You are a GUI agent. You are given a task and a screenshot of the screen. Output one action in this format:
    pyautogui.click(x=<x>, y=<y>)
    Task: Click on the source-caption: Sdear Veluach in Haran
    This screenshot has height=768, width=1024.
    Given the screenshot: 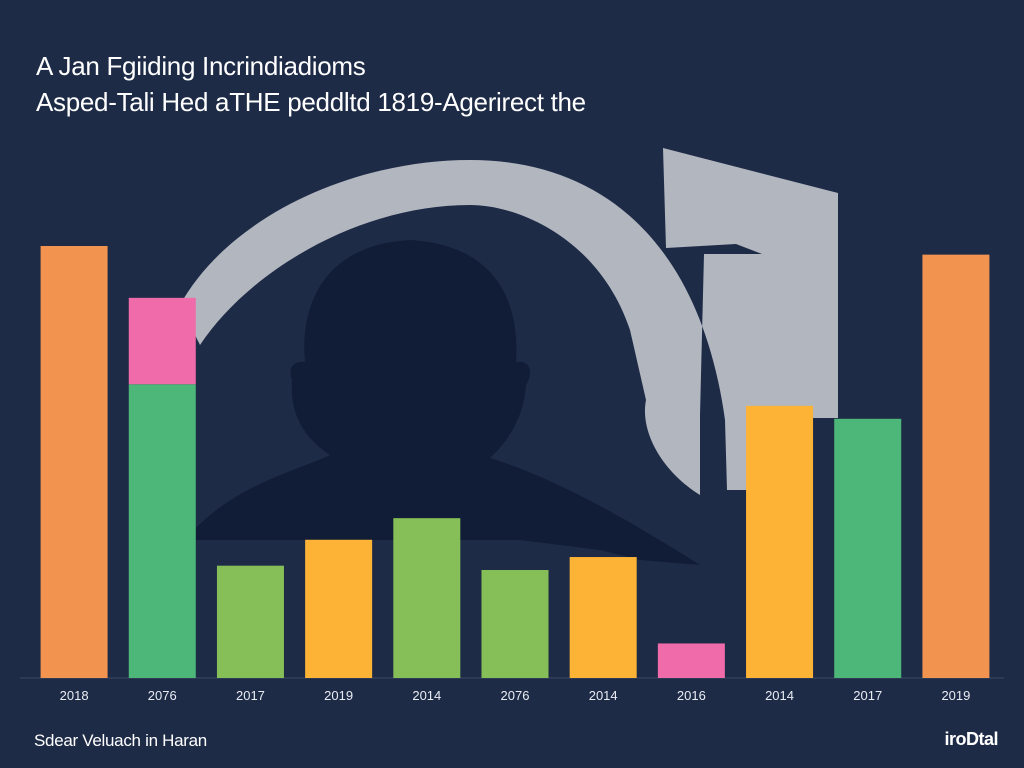 What is the action you would take?
    pyautogui.click(x=120, y=740)
    